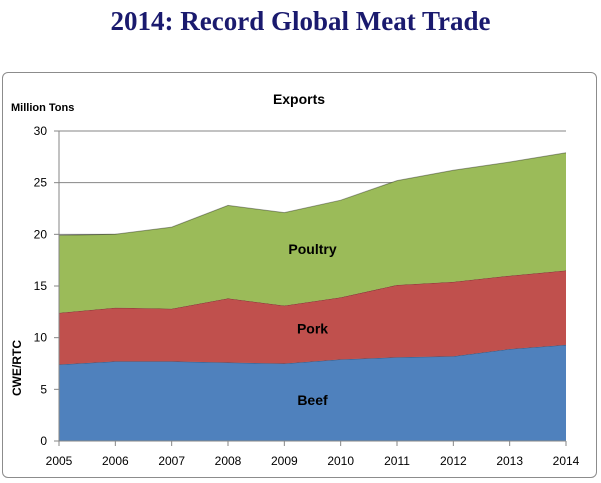 The width and height of the screenshot is (601, 483). I want to click on y-tick-label-0: 0, so click(43, 441).